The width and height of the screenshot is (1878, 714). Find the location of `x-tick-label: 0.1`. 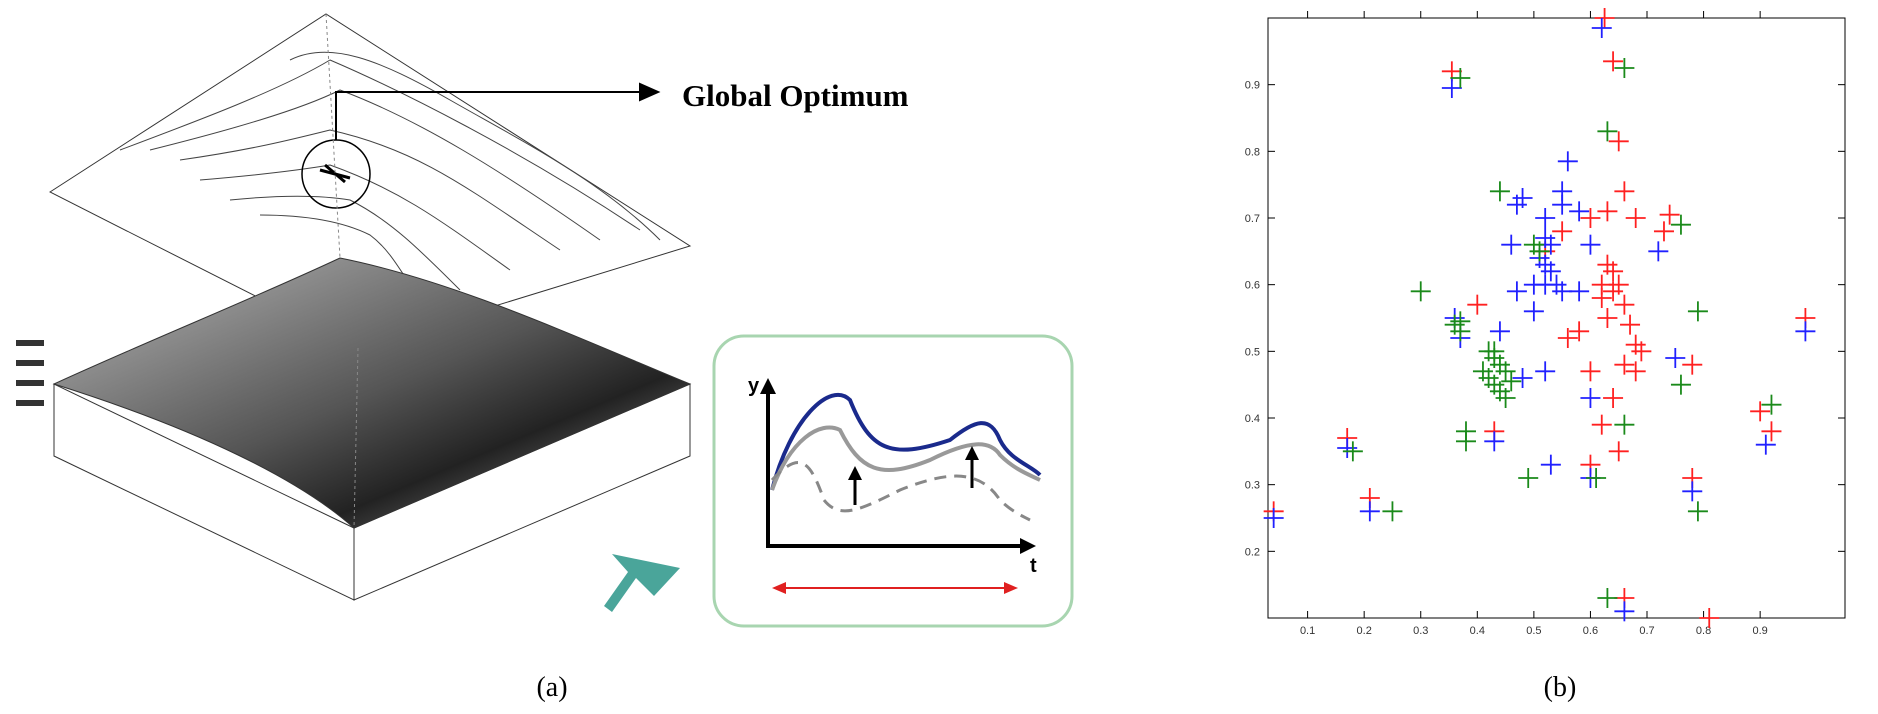

x-tick-label: 0.1 is located at coordinates (1307, 631).